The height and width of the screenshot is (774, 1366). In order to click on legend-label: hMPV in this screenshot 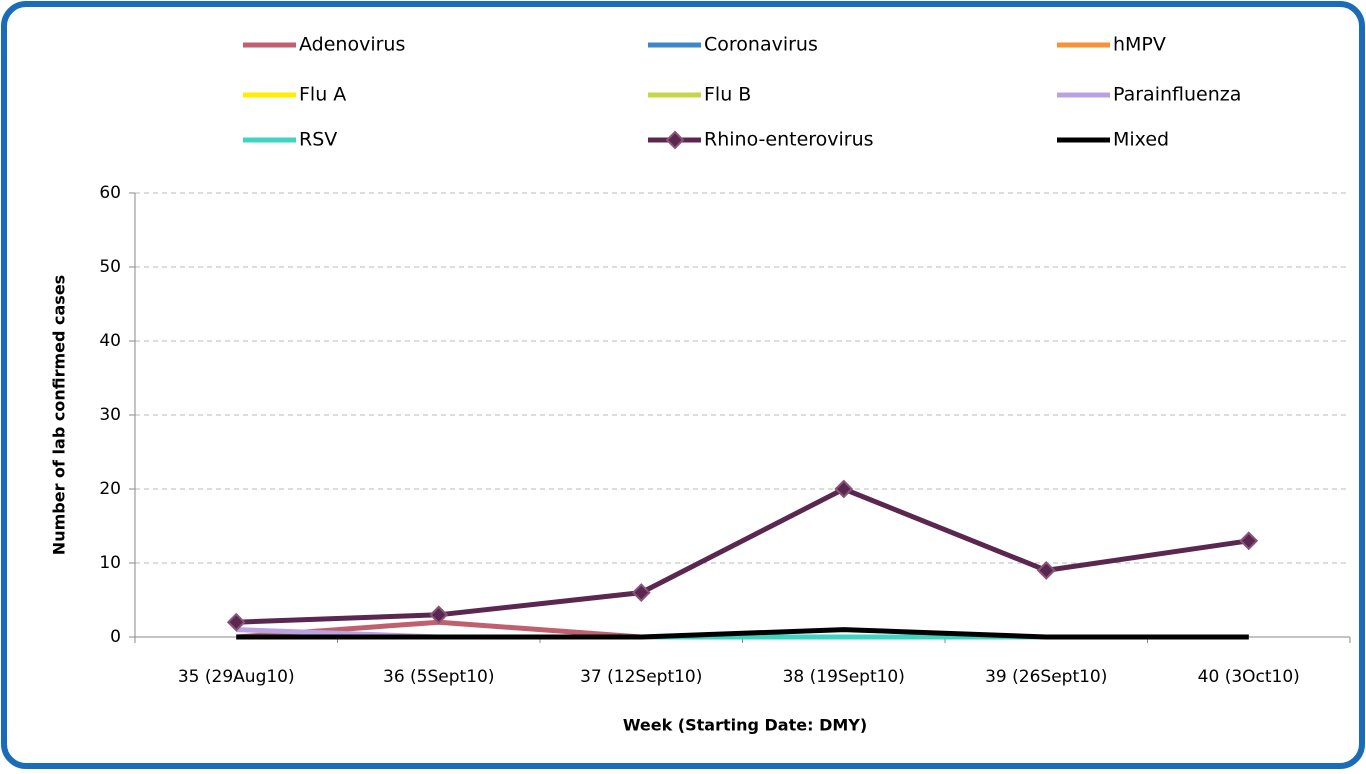, I will do `click(1139, 45)`.